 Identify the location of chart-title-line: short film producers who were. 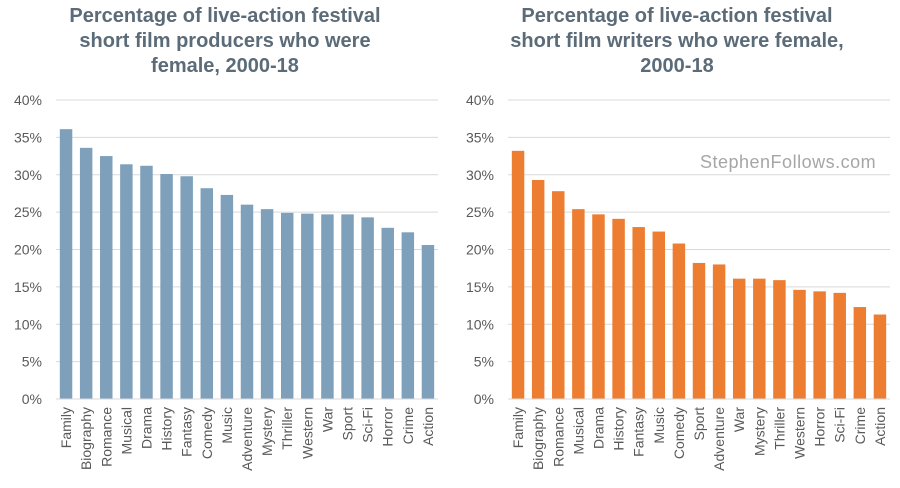
(225, 41).